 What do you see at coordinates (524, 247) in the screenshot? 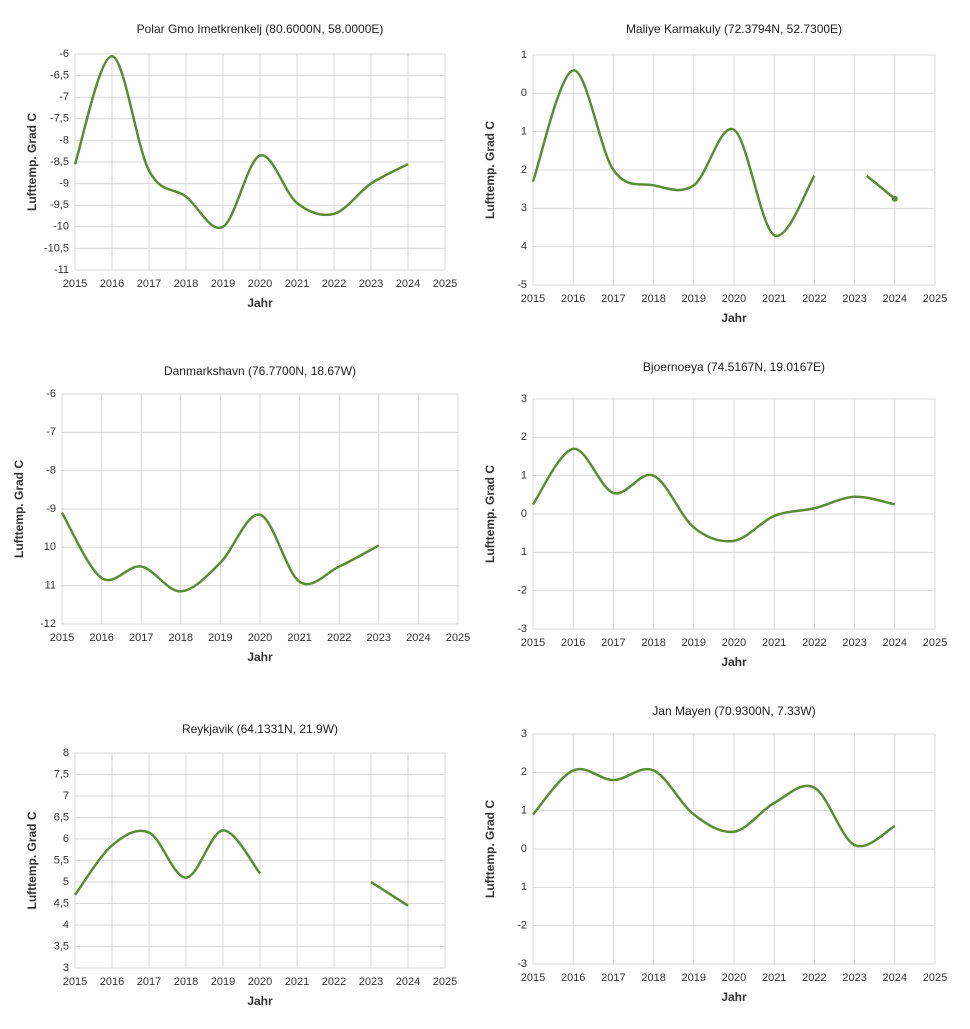
I see `y-tick-label: 4` at bounding box center [524, 247].